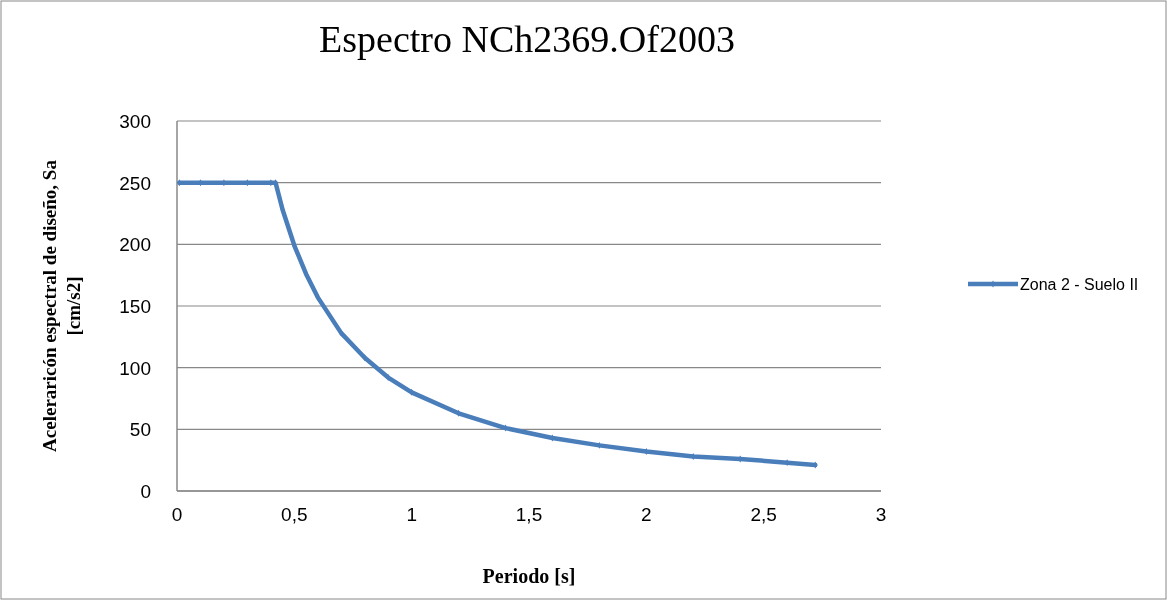  What do you see at coordinates (177, 514) in the screenshot?
I see `x-tick-label: 0` at bounding box center [177, 514].